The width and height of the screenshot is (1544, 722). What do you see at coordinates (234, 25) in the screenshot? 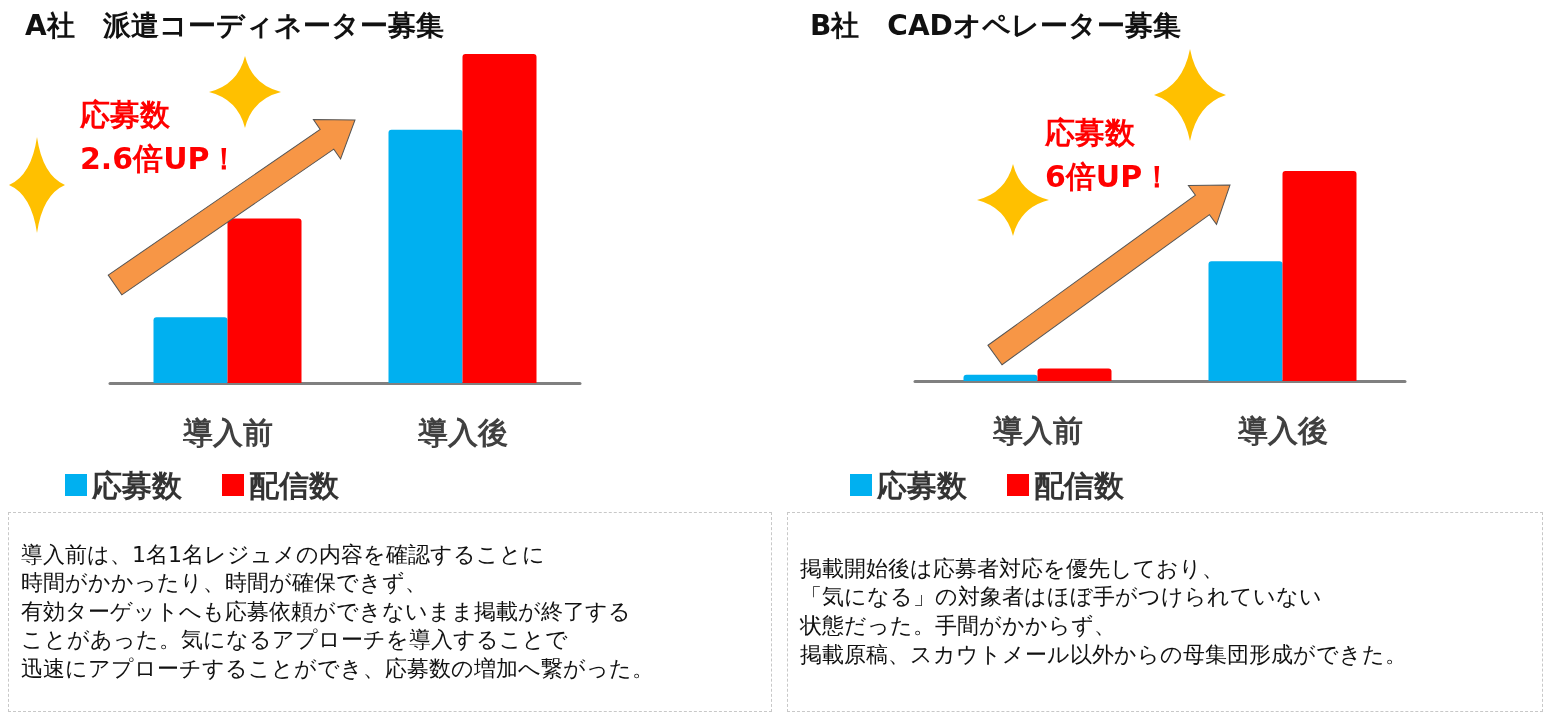
I see `chart-title: A社 派遣コーディネーター募集` at bounding box center [234, 25].